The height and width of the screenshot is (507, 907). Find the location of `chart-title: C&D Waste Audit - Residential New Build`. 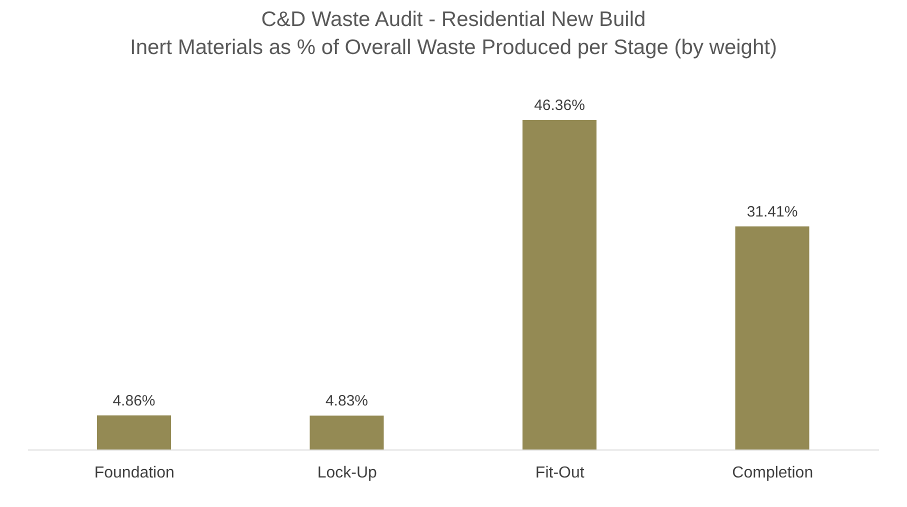

chart-title: C&D Waste Audit - Residential New Build is located at coordinates (453, 20).